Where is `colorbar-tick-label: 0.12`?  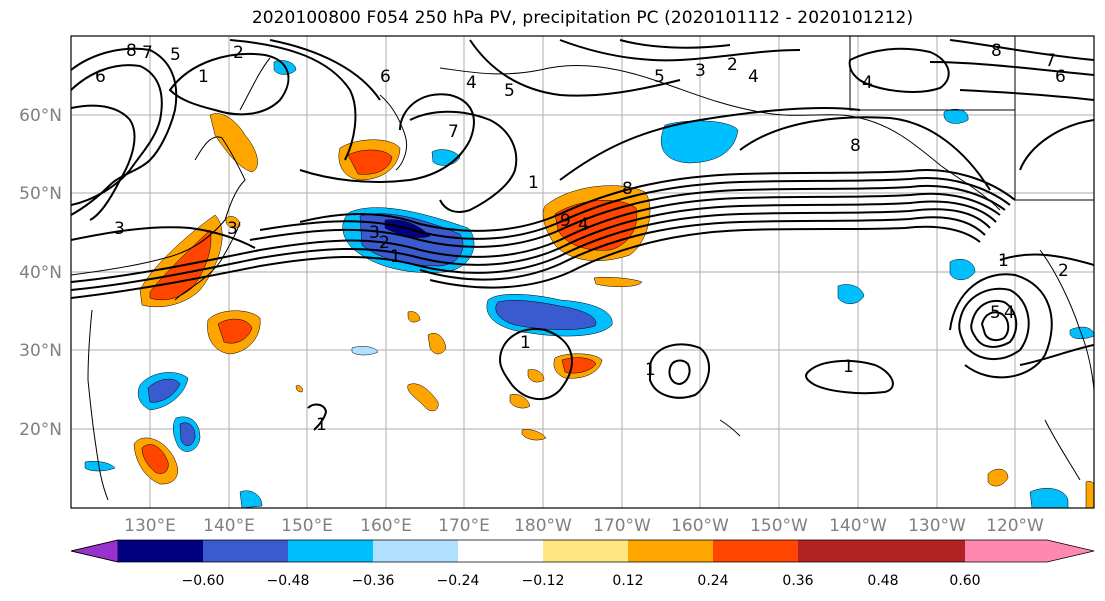 colorbar-tick-label: 0.12 is located at coordinates (627, 581).